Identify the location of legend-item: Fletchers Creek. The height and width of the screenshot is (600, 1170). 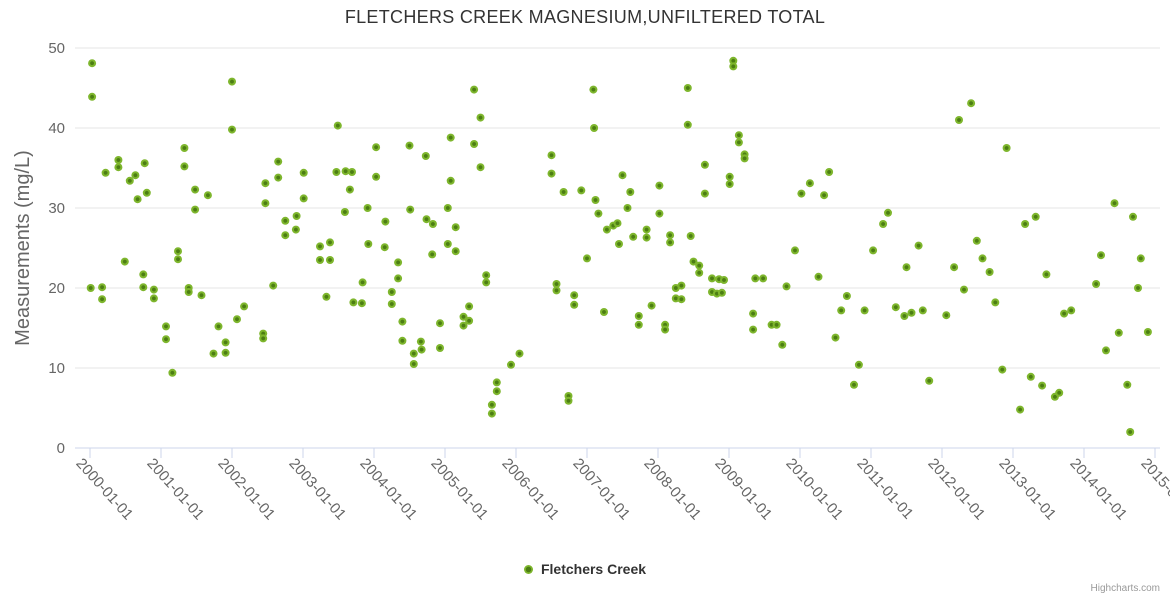
(585, 569).